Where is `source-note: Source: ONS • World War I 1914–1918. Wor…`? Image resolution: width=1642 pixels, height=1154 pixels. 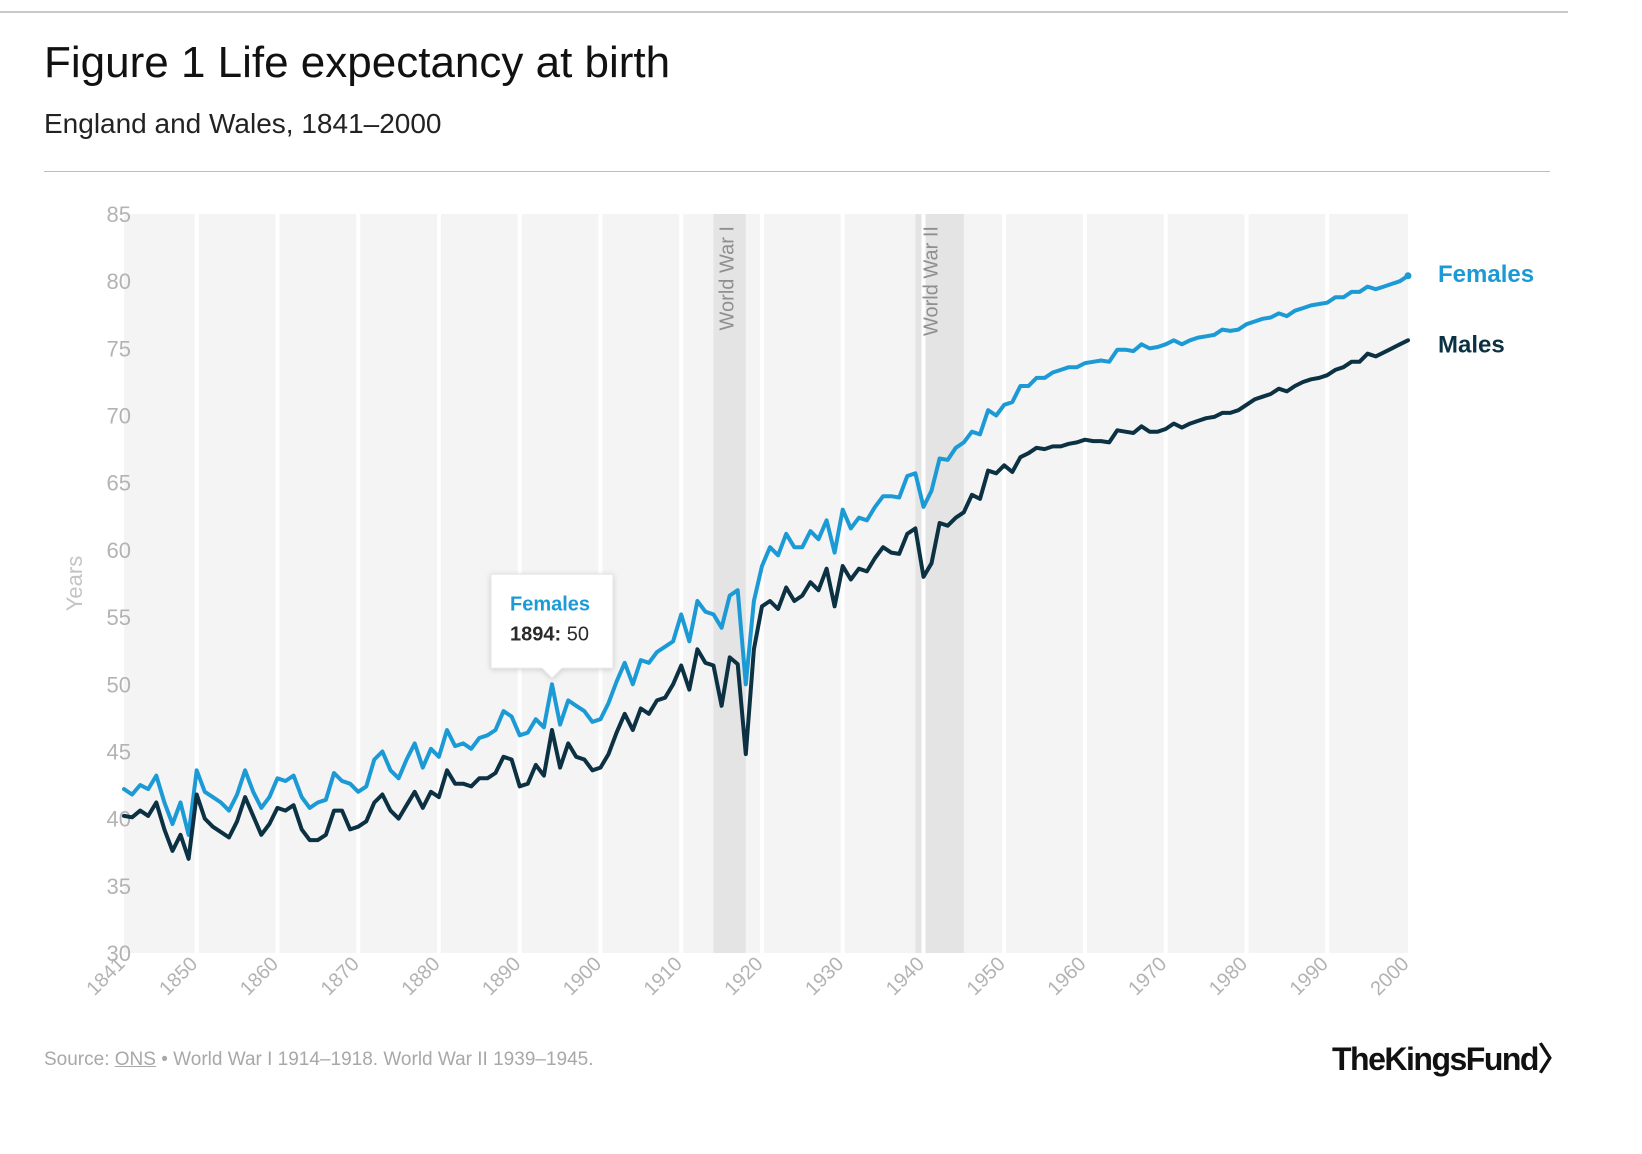 source-note: Source: ONS • World War I 1914–1918. Wor… is located at coordinates (319, 1060).